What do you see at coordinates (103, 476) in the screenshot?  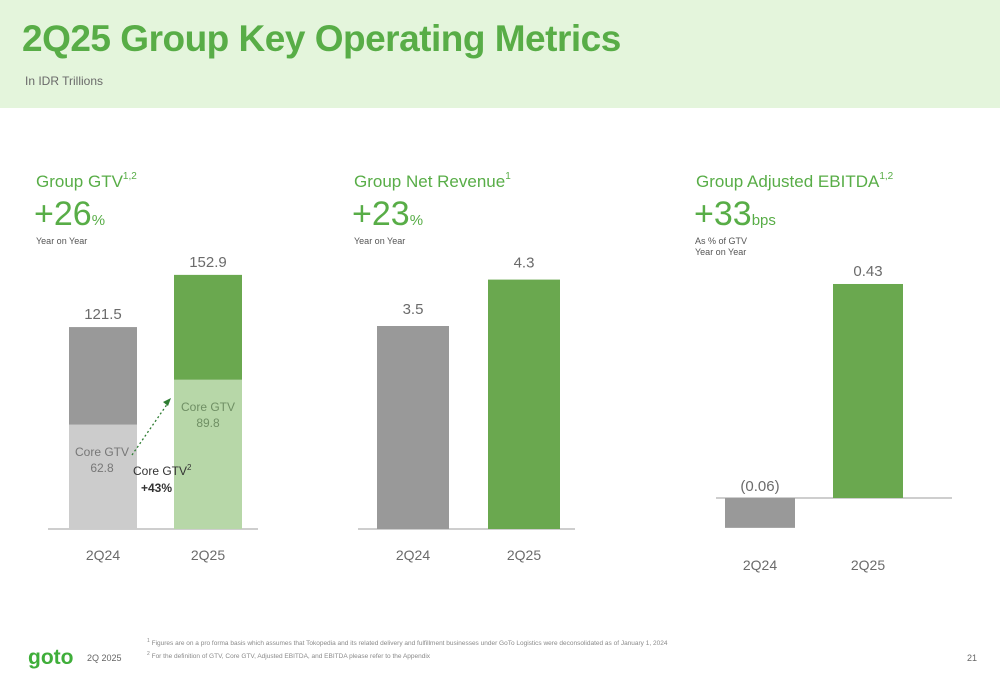 I see `gtv-core-bar-2Q24` at bounding box center [103, 476].